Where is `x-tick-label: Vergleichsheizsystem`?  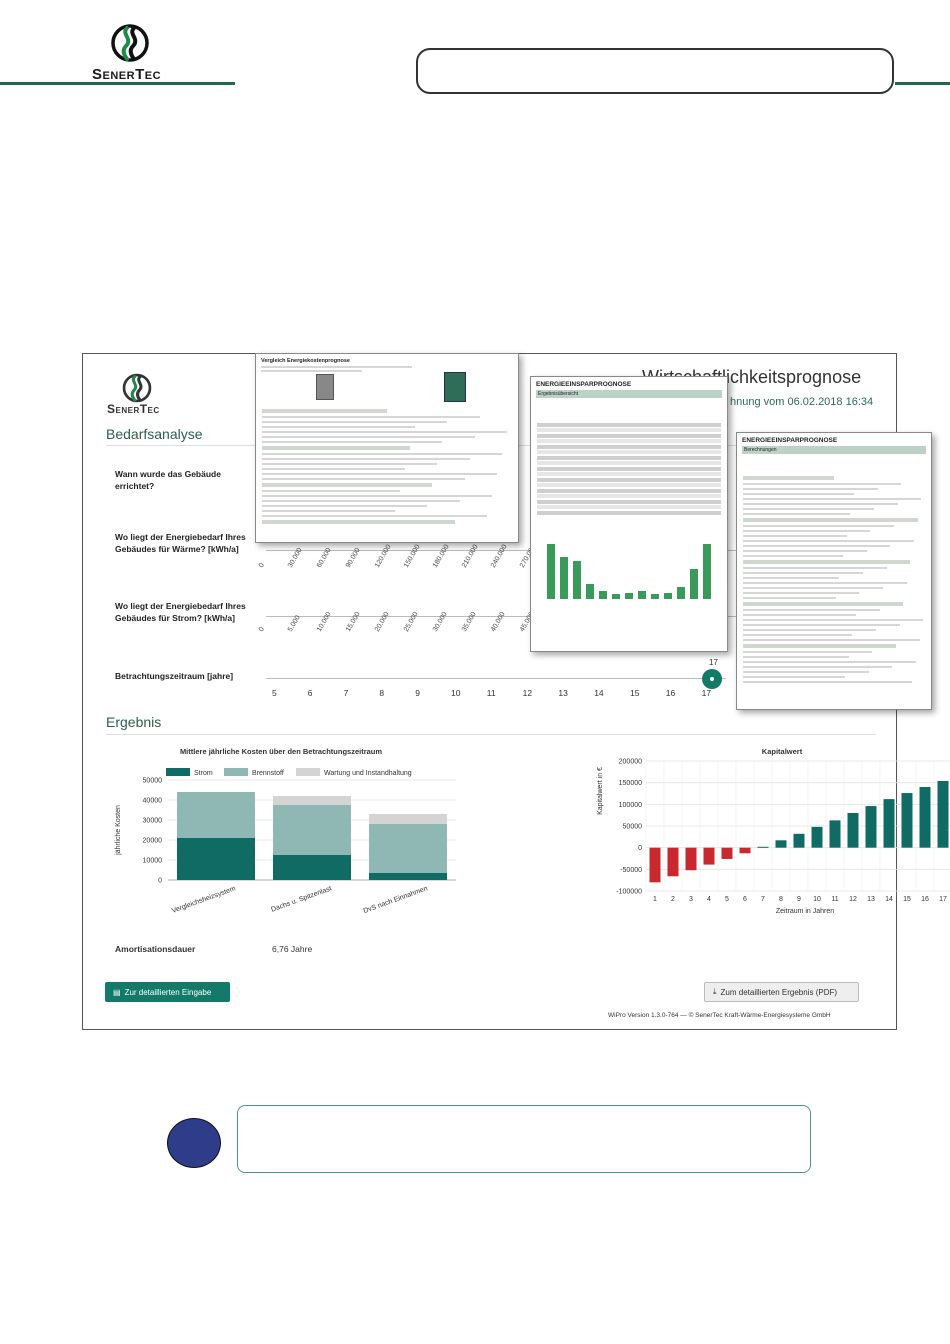 x-tick-label: Vergleichsheizsystem is located at coordinates (204, 900).